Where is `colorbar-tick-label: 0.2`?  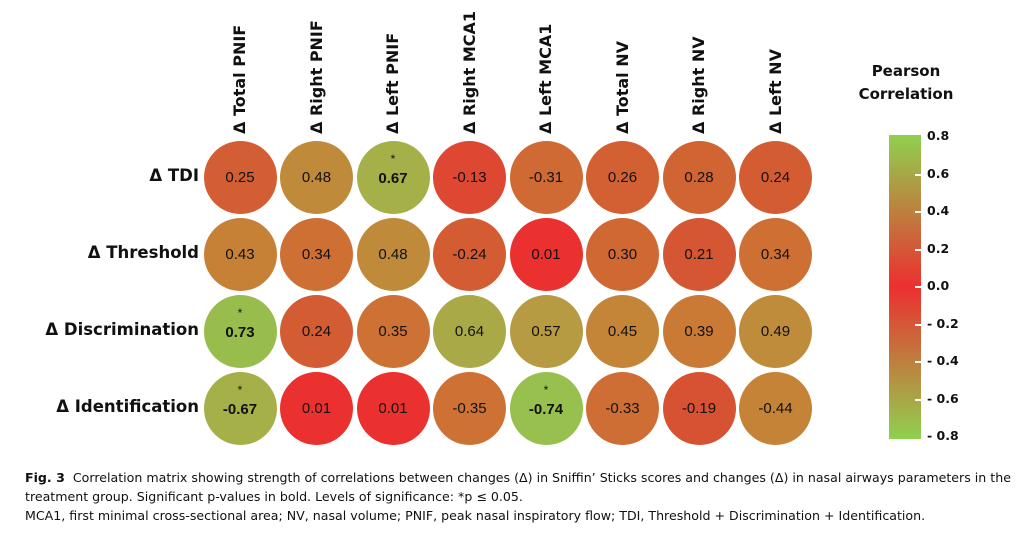
colorbar-tick-label: 0.2 is located at coordinates (938, 248).